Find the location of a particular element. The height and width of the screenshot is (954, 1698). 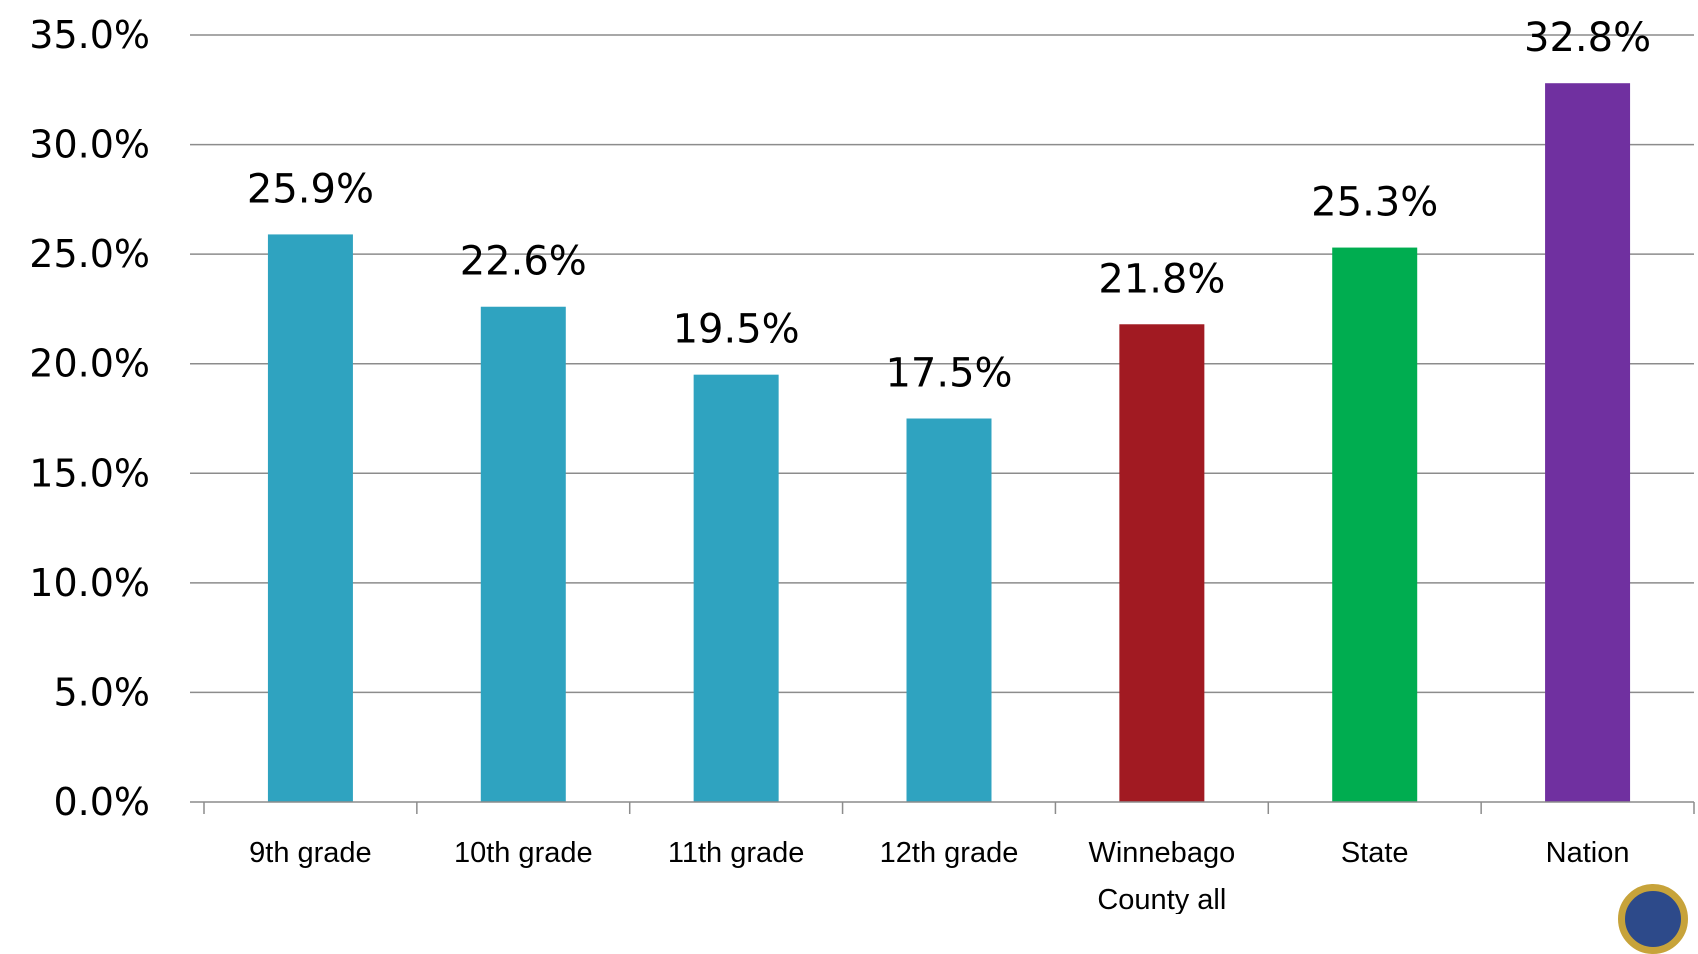

category-label: County all is located at coordinates (1161, 899).